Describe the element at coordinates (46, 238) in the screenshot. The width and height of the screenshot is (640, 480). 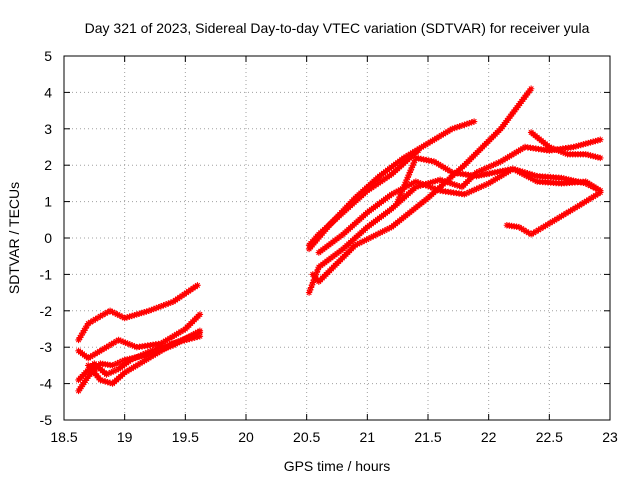
I see `y-tick-labels: -5 -4 -3 -2 -1 0 1 2 3 4 5` at that location.